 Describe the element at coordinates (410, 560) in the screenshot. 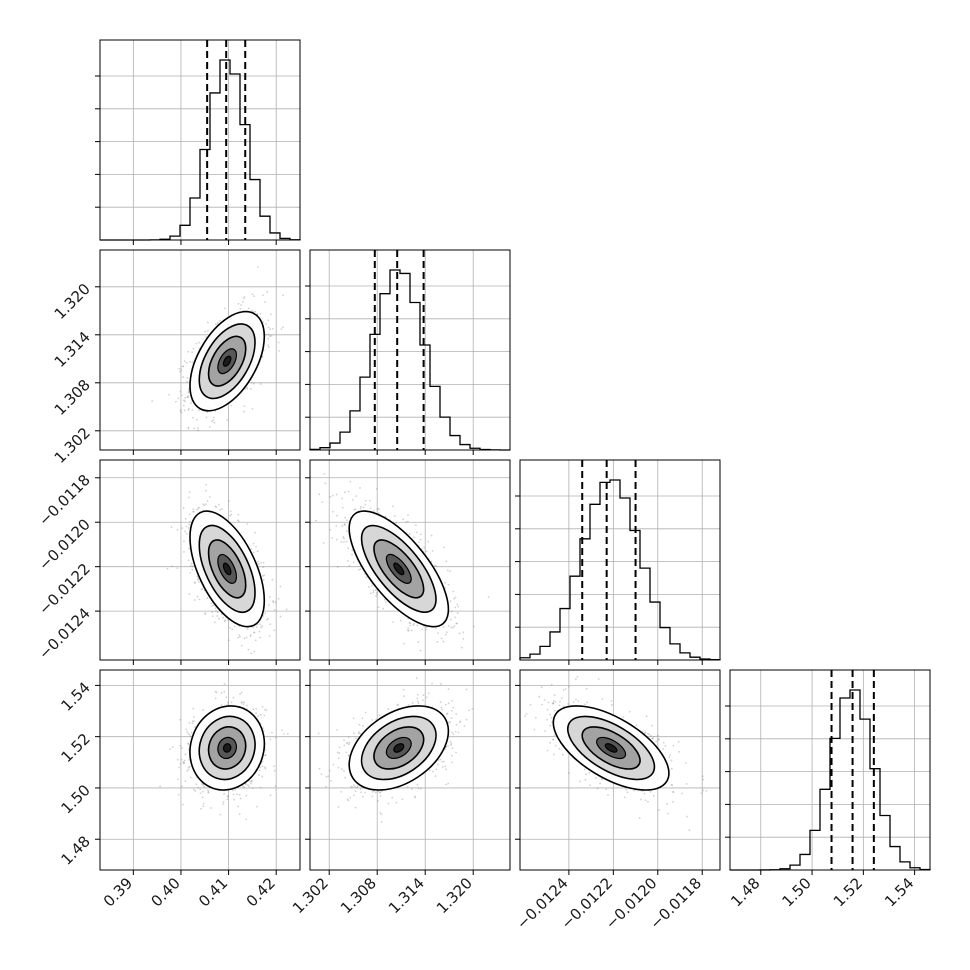

I see `panel-frame` at that location.